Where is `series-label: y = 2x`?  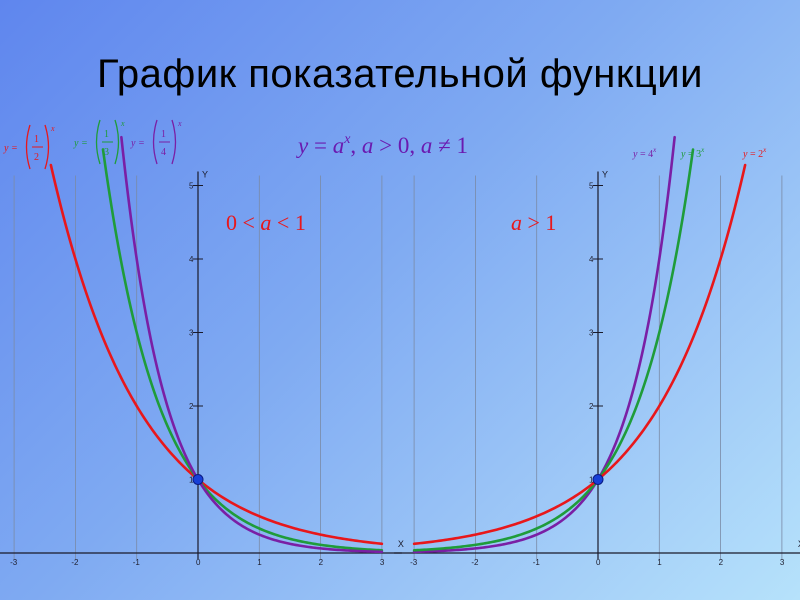
series-label: y = 2x is located at coordinates (754, 153).